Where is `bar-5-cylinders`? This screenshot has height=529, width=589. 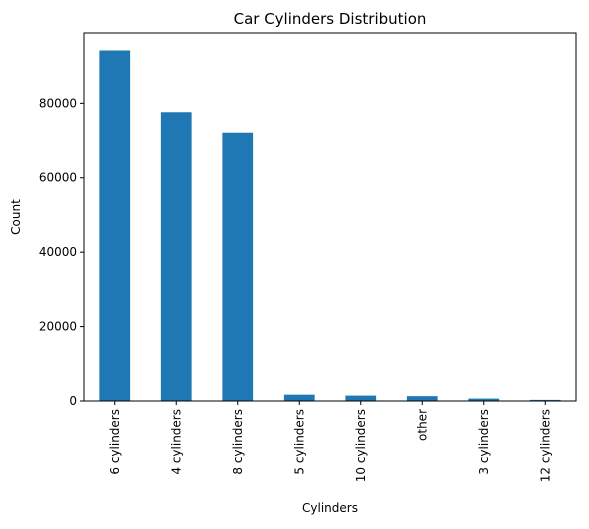
bar-5-cylinders is located at coordinates (299, 397).